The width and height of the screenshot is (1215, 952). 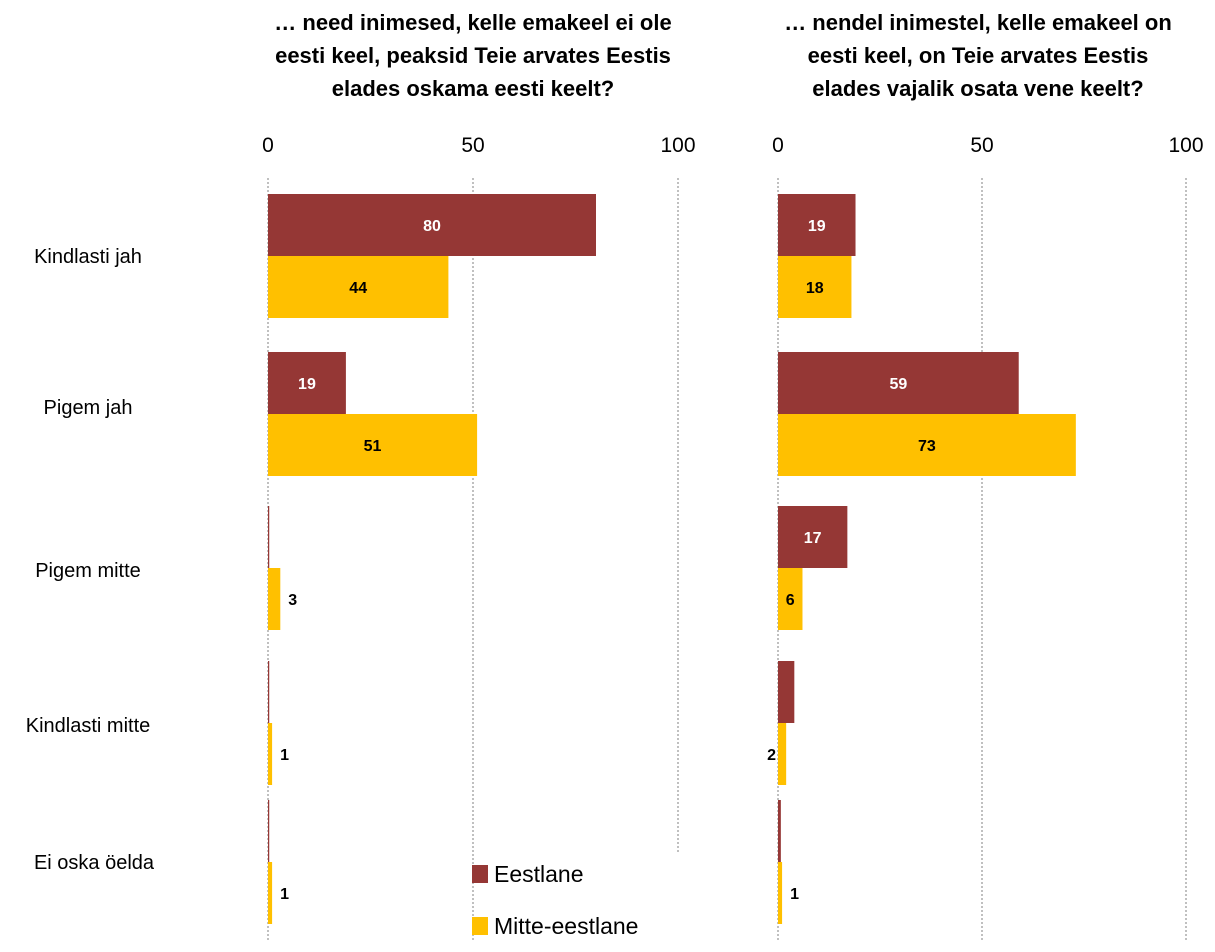 I want to click on data-label: 80, so click(x=432, y=226).